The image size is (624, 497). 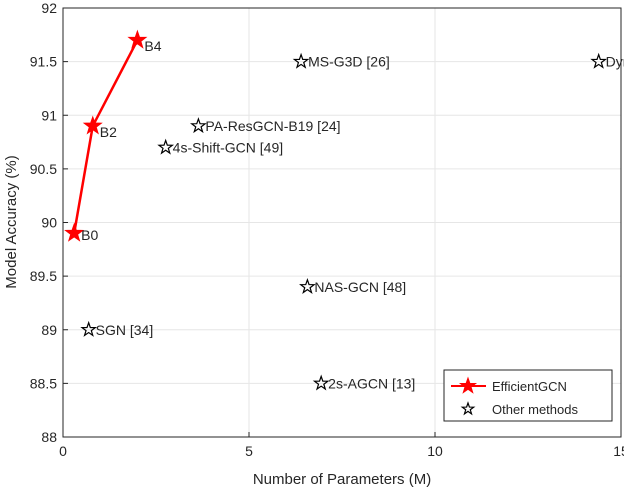 What do you see at coordinates (618, 451) in the screenshot?
I see `x-tick-label: 15` at bounding box center [618, 451].